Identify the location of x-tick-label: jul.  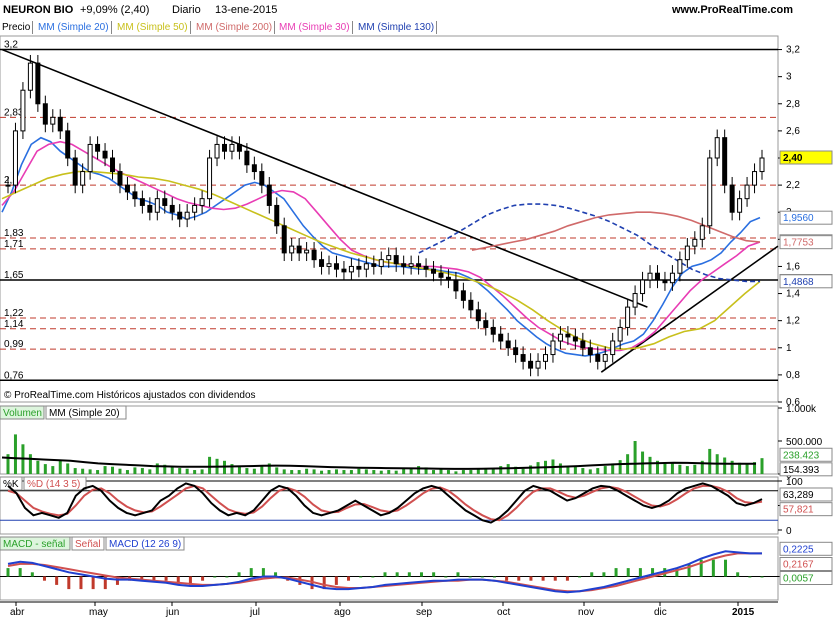
(254, 612).